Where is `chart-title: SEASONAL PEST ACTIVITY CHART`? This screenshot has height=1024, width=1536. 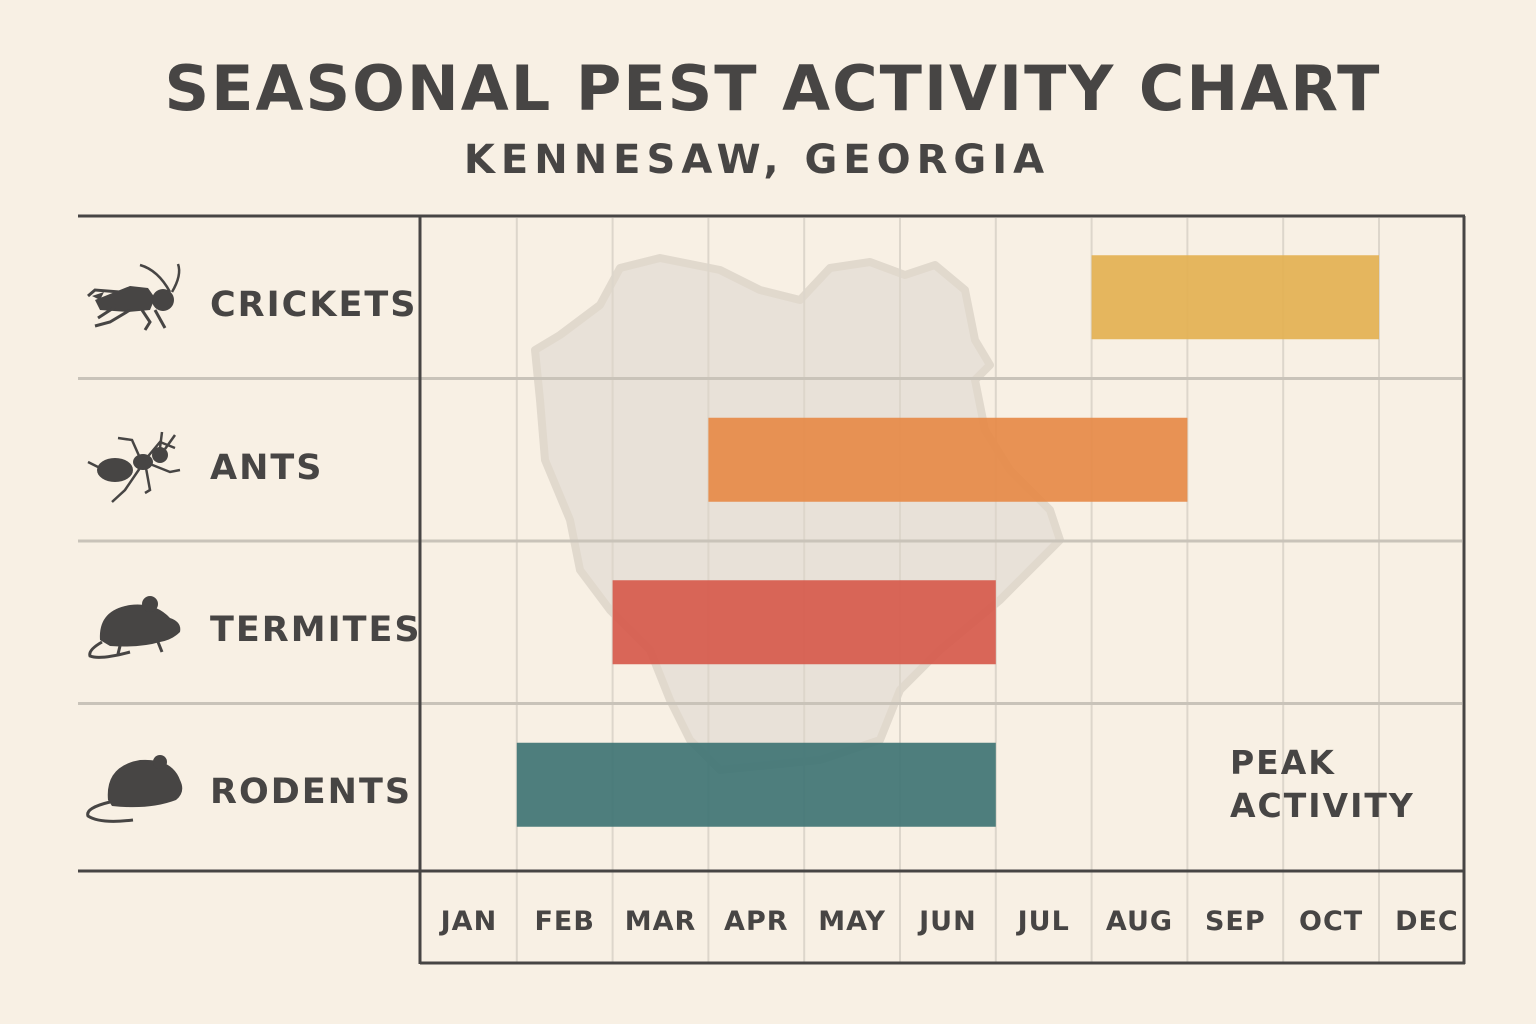 chart-title: SEASONAL PEST ACTIVITY CHART is located at coordinates (773, 88).